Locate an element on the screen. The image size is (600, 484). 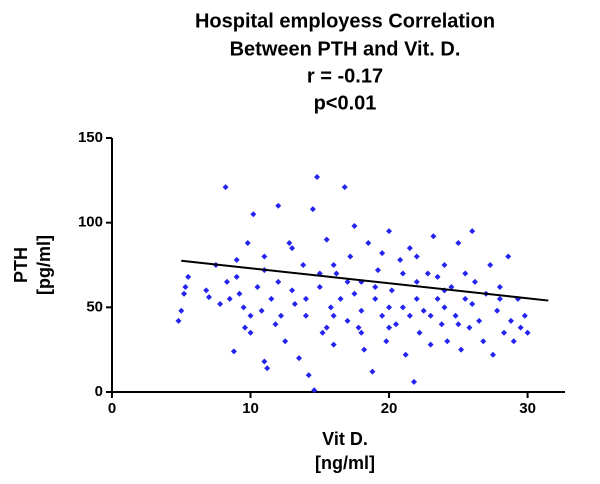
x-tick-label: 10 is located at coordinates (250, 408).